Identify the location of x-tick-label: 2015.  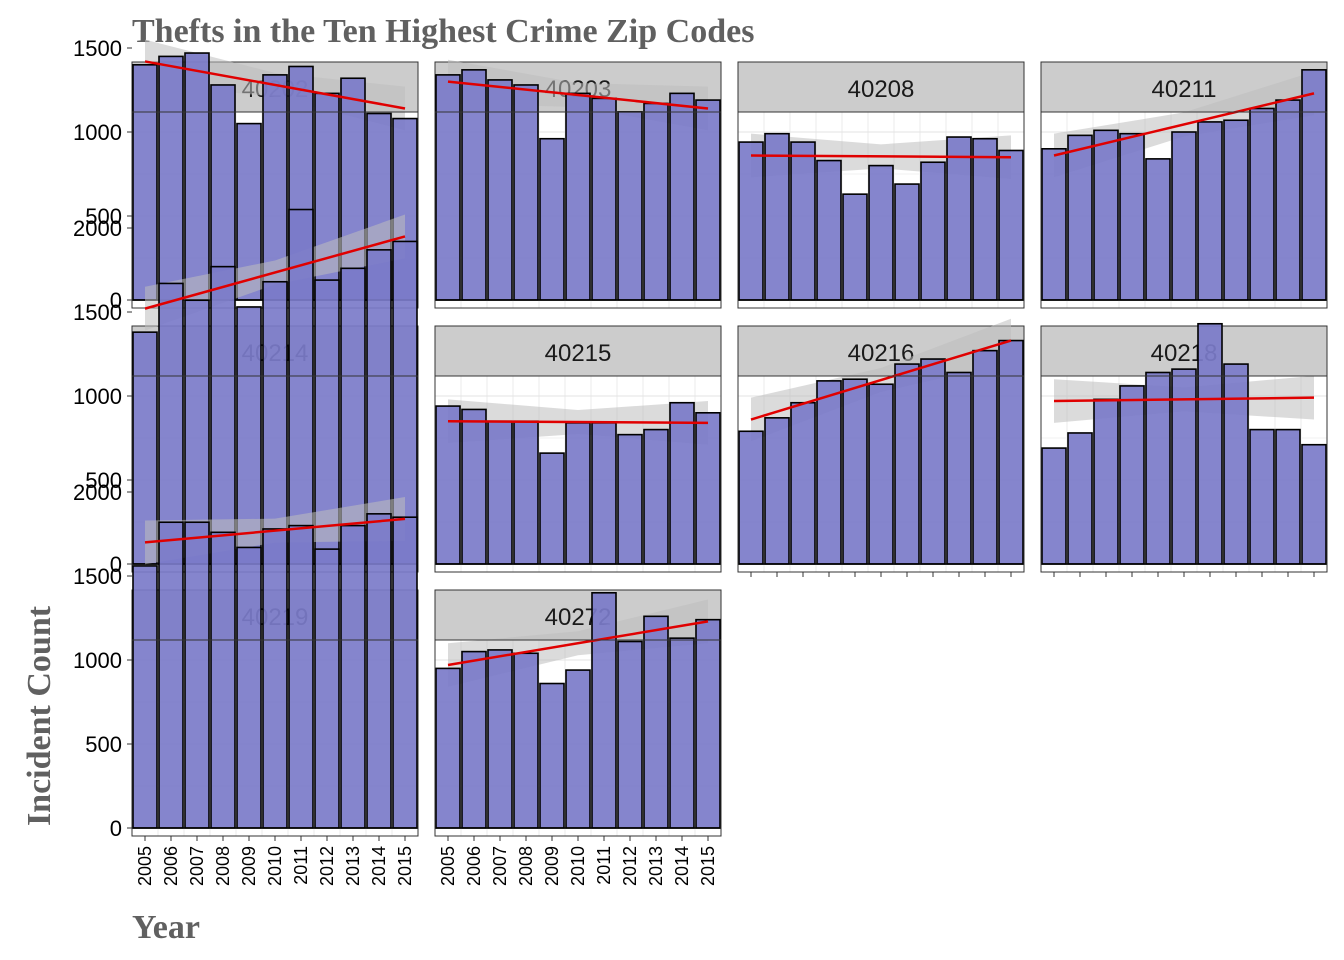
(405, 866).